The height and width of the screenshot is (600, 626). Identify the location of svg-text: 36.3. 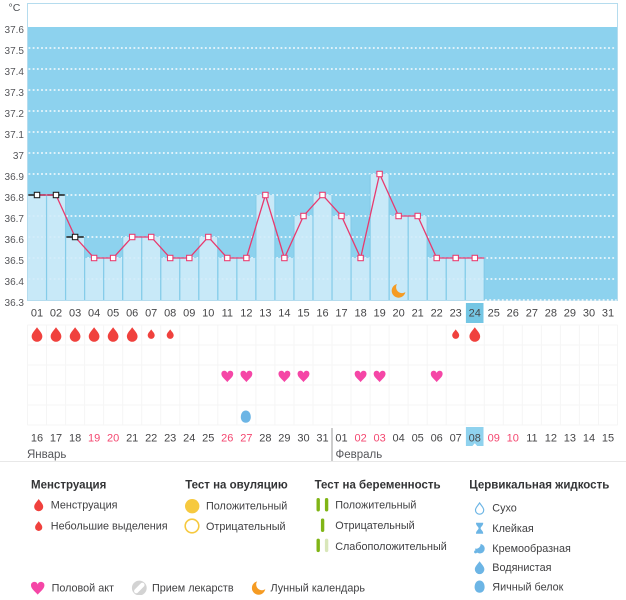
(15, 303).